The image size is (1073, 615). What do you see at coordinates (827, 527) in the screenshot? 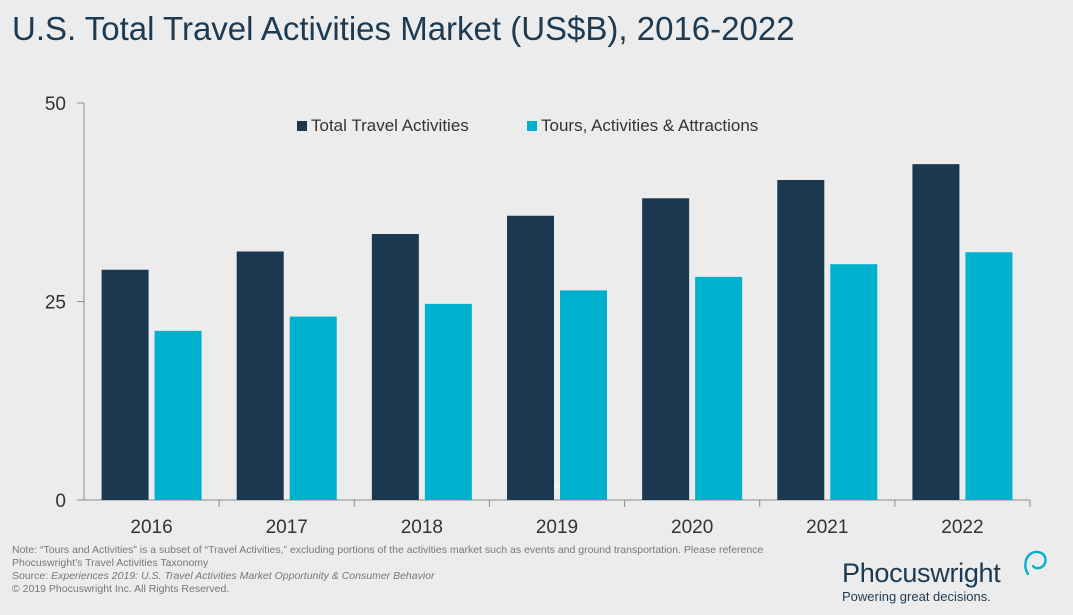
I see `x-tick-label: 2021` at bounding box center [827, 527].